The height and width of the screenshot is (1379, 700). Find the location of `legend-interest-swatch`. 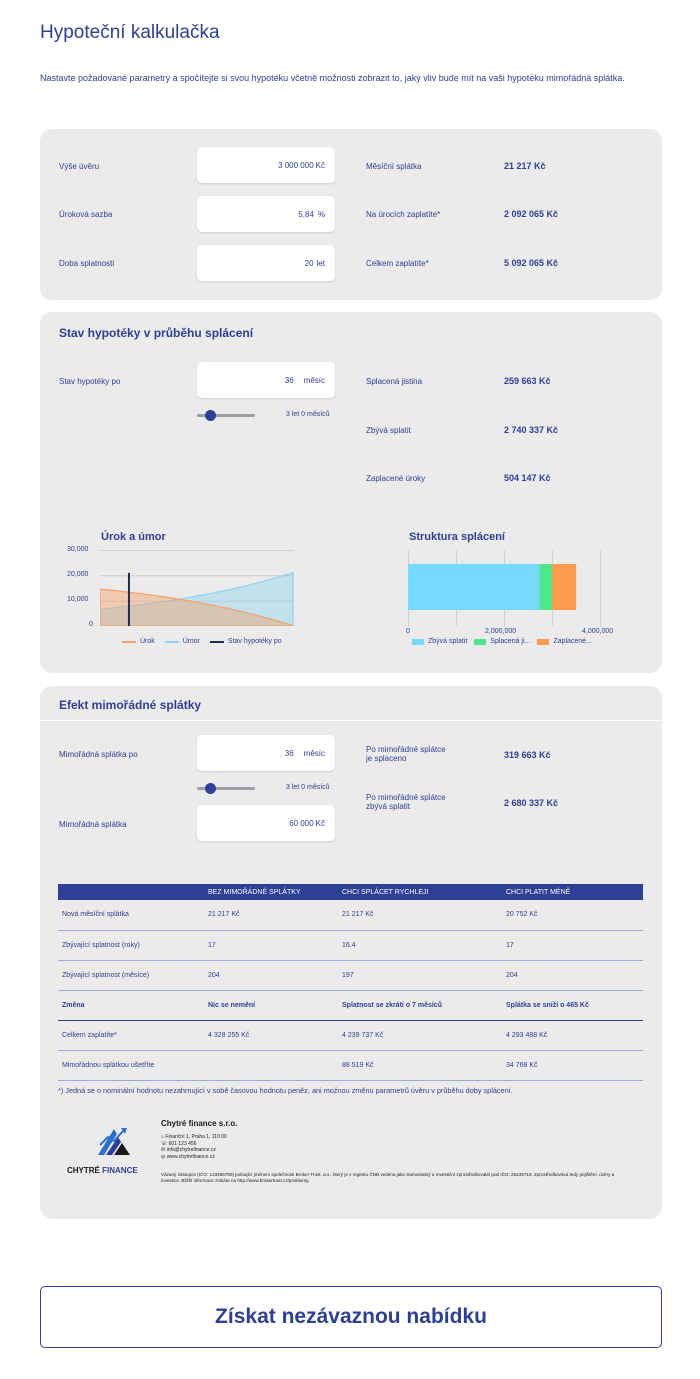

legend-interest-swatch is located at coordinates (543, 641).